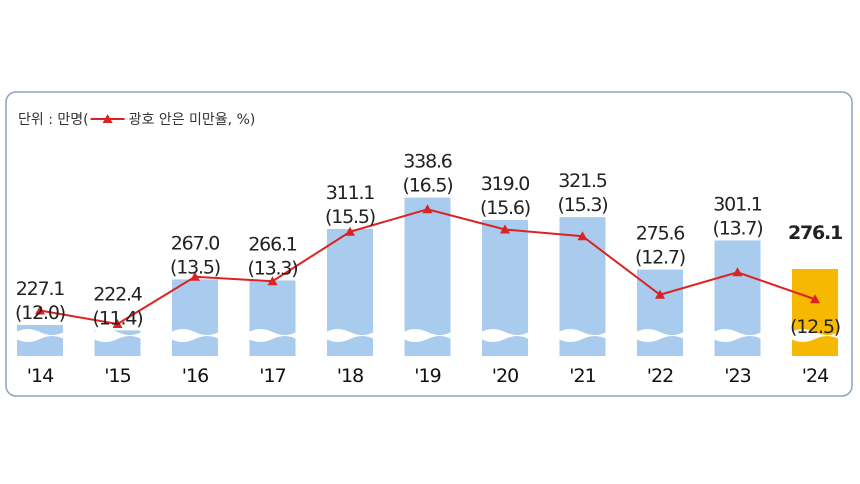 The width and height of the screenshot is (860, 484). I want to click on x-tick-label-3: '17, so click(272, 376).